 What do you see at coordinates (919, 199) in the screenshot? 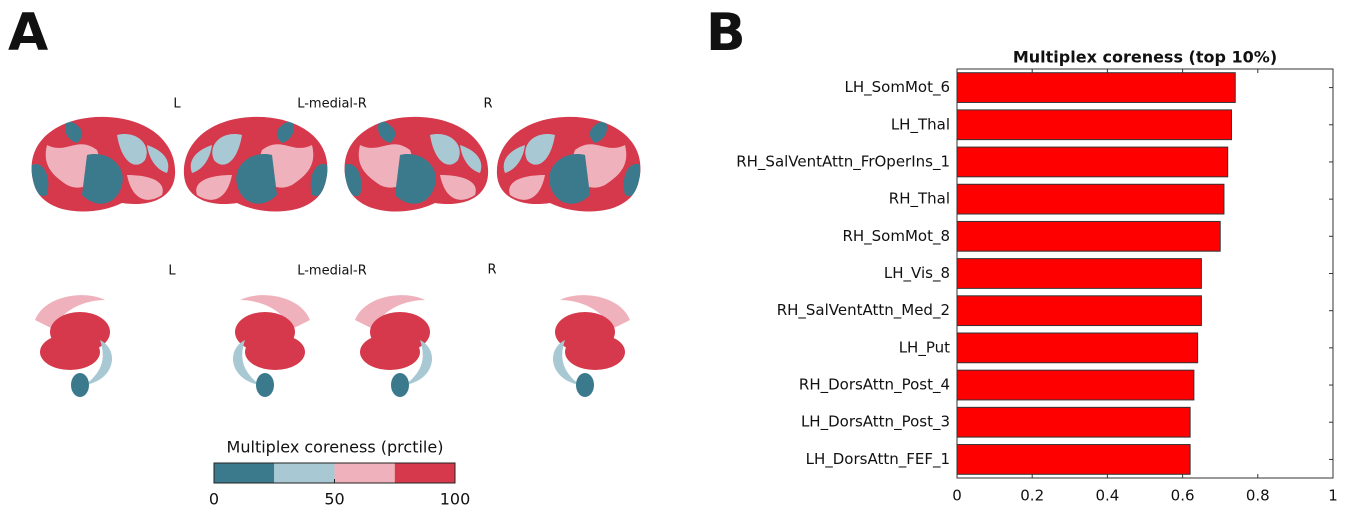
I see `y-tick-label: RH_Thal` at bounding box center [919, 199].